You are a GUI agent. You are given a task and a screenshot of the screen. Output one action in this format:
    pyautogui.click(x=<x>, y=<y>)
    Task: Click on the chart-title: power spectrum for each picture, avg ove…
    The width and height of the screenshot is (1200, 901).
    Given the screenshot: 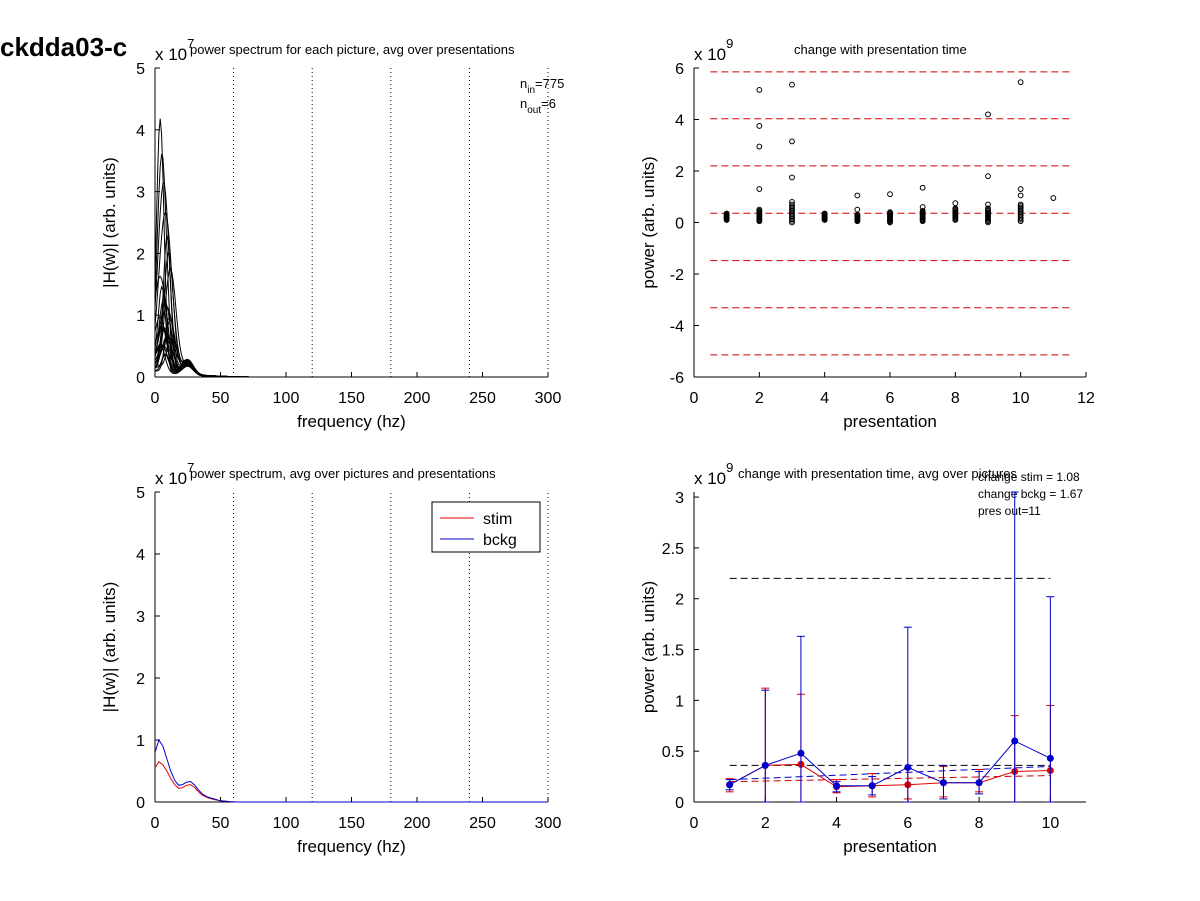 What is the action you would take?
    pyautogui.click(x=352, y=49)
    